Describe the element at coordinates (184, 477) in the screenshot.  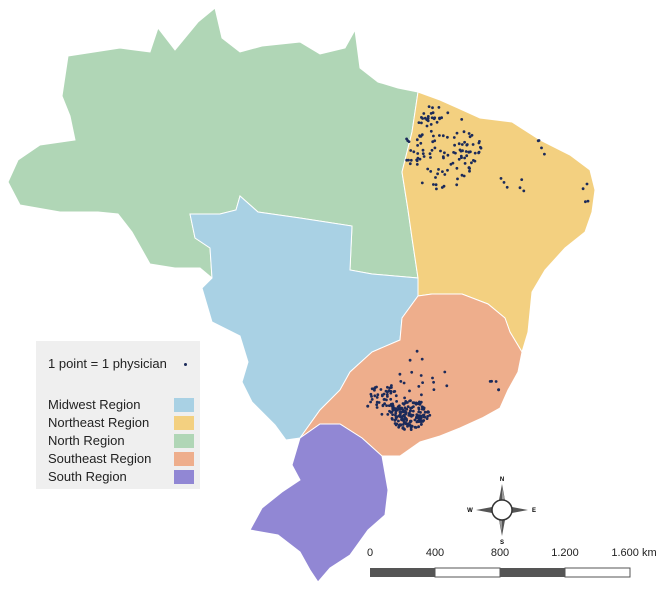
I see `legend-south-swatch` at that location.